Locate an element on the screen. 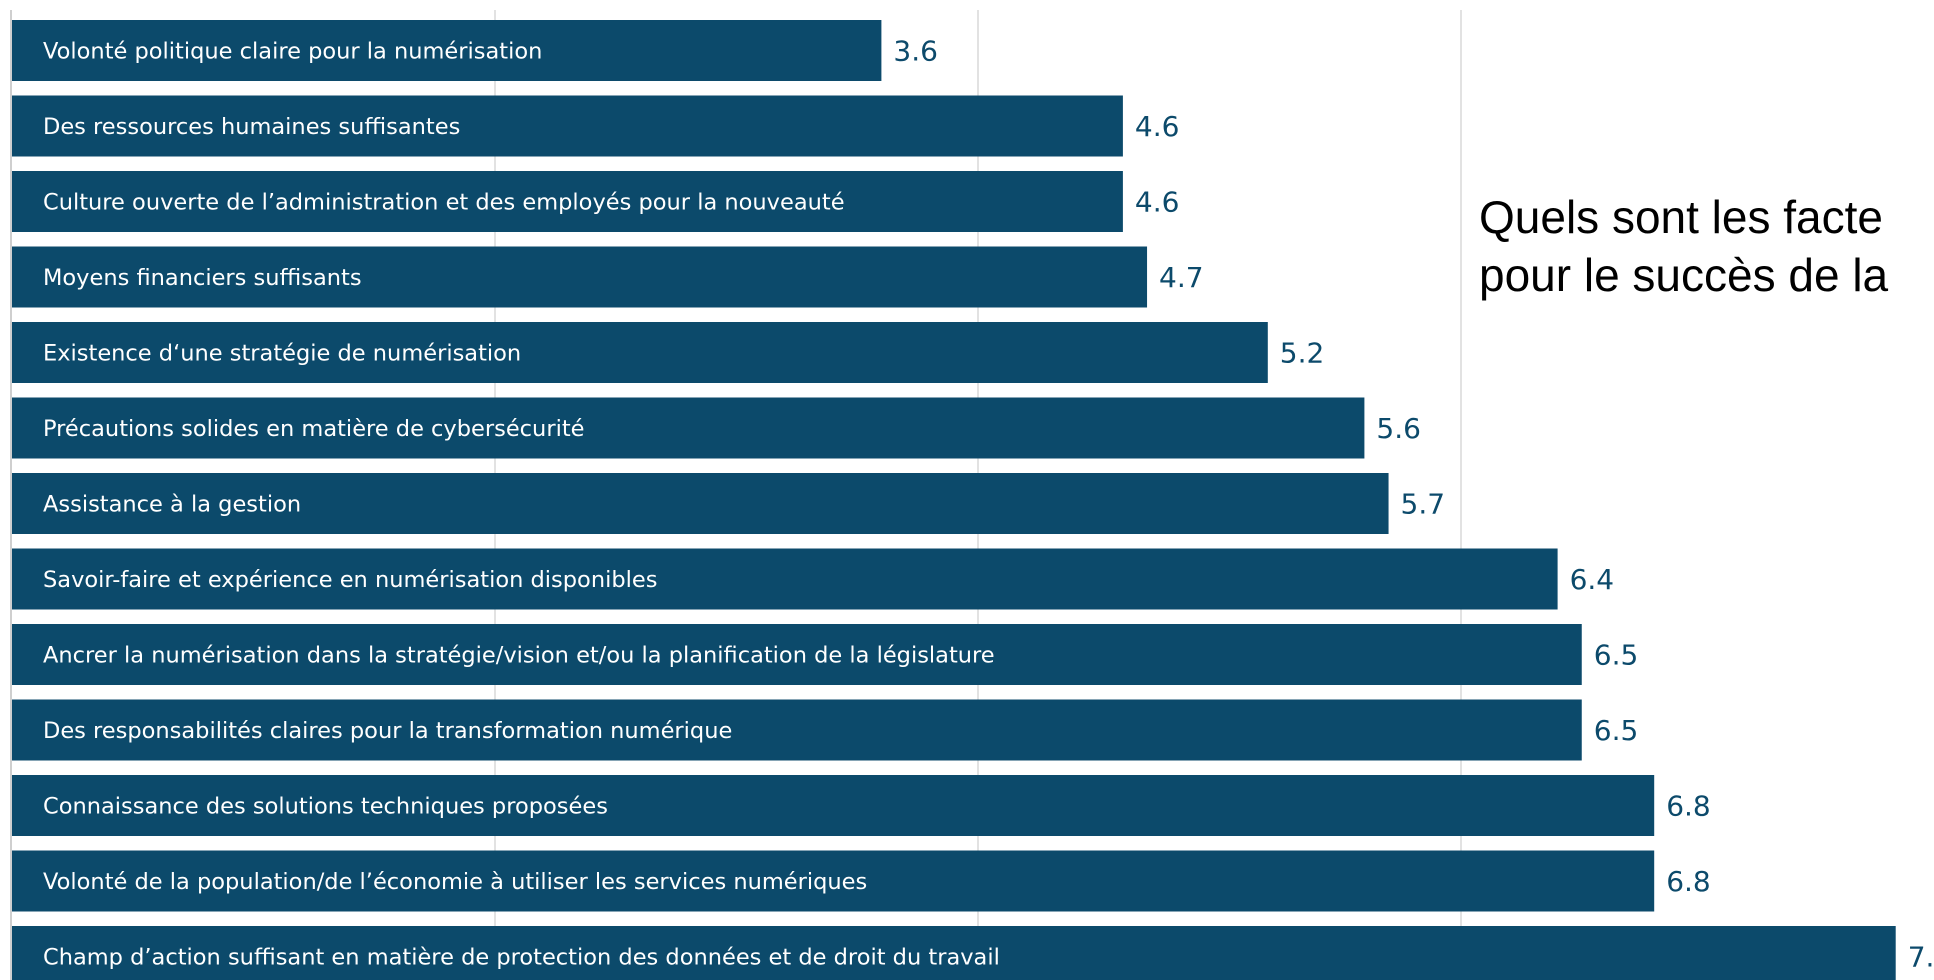 The width and height of the screenshot is (1934, 980). bar-value-label: 4.7 is located at coordinates (1181, 277).